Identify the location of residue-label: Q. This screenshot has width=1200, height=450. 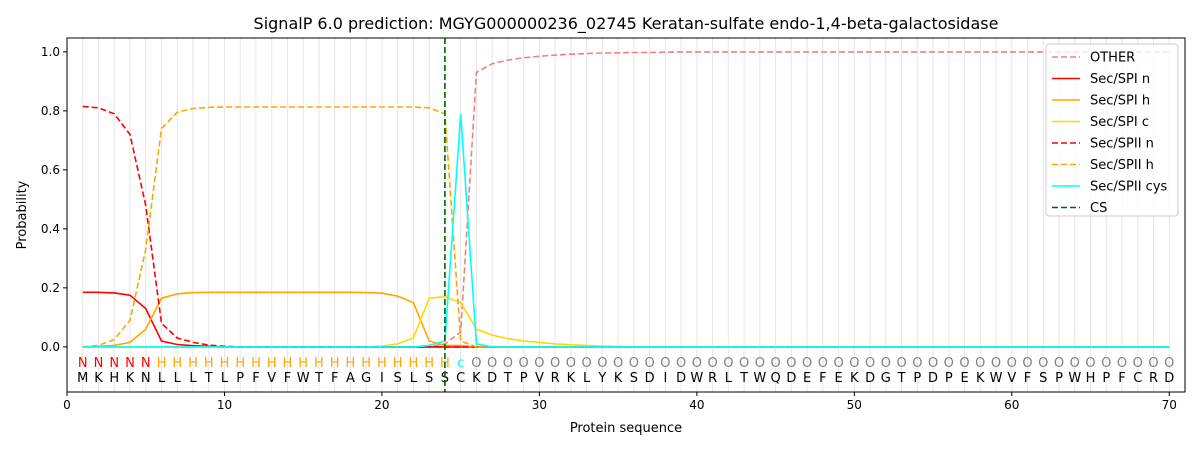
(775, 378).